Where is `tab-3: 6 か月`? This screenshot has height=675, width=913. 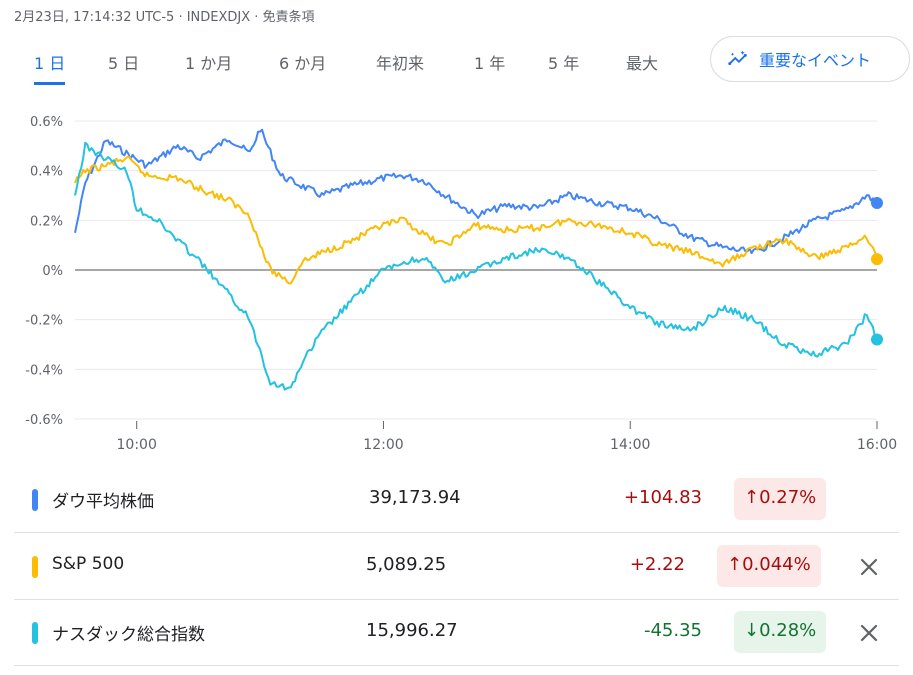 tab-3: 6 か月 is located at coordinates (303, 63).